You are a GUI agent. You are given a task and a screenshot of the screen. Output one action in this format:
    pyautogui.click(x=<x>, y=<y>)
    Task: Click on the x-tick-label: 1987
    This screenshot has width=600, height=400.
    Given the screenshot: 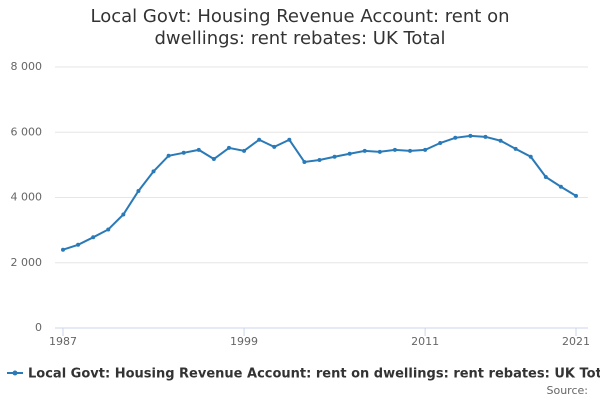 What is the action you would take?
    pyautogui.click(x=63, y=341)
    